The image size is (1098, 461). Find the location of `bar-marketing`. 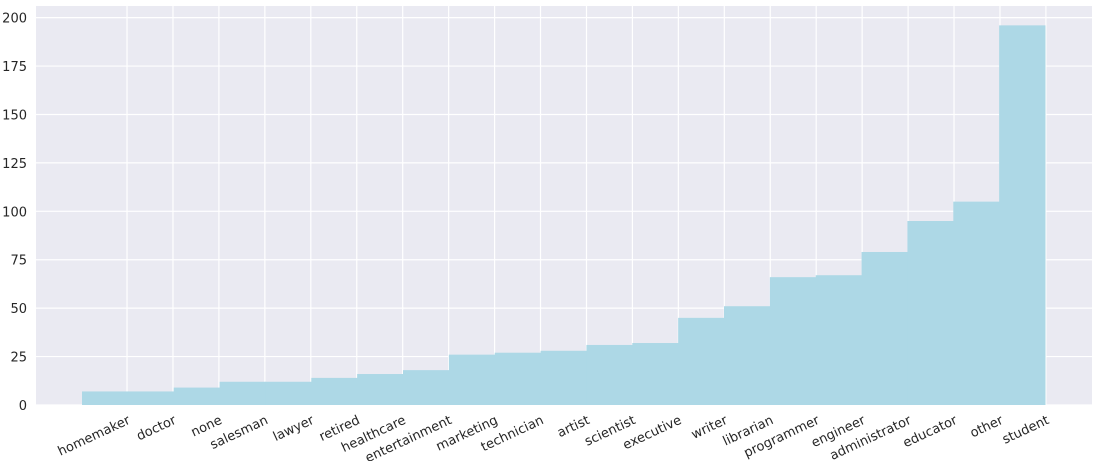

bar-marketing is located at coordinates (472, 379).